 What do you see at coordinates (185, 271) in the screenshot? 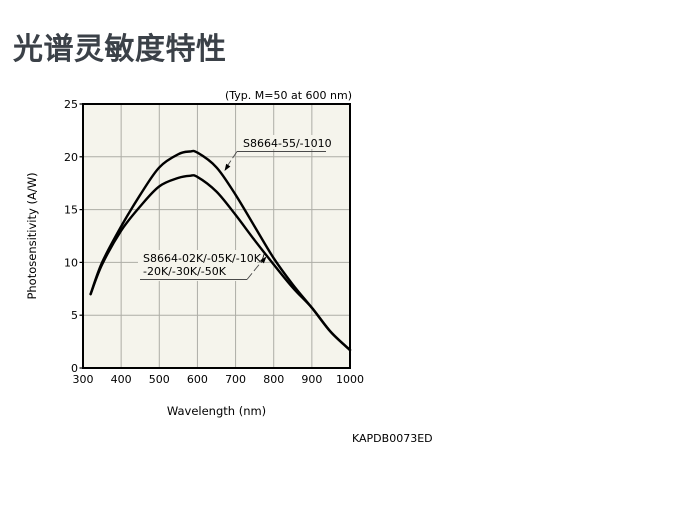
I see `curve-label-s8664-02k-line2: -20K/-30K/-50K` at bounding box center [185, 271].